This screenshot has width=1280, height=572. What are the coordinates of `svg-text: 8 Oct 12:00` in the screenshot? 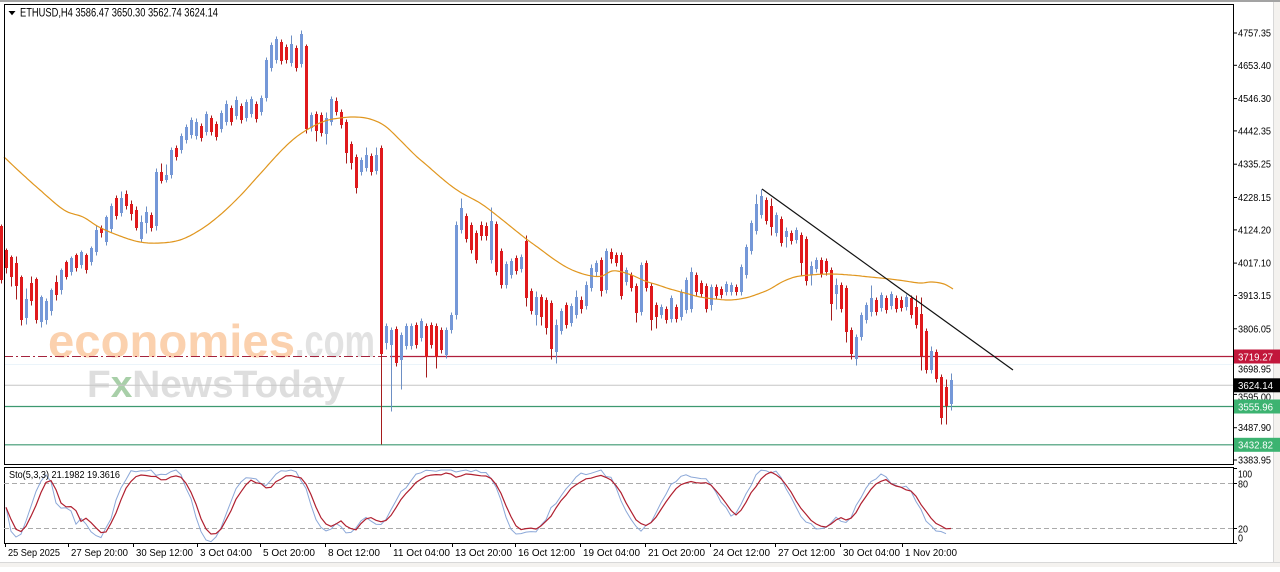 It's located at (354, 553).